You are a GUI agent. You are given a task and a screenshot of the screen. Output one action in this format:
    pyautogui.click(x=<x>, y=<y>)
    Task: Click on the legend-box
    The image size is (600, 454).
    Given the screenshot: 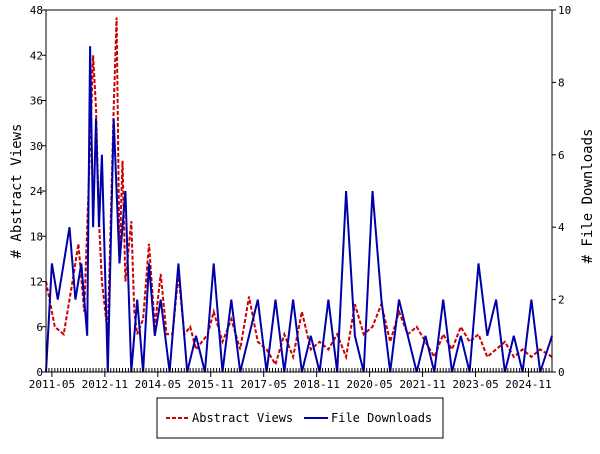 What is the action you would take?
    pyautogui.click(x=300, y=418)
    